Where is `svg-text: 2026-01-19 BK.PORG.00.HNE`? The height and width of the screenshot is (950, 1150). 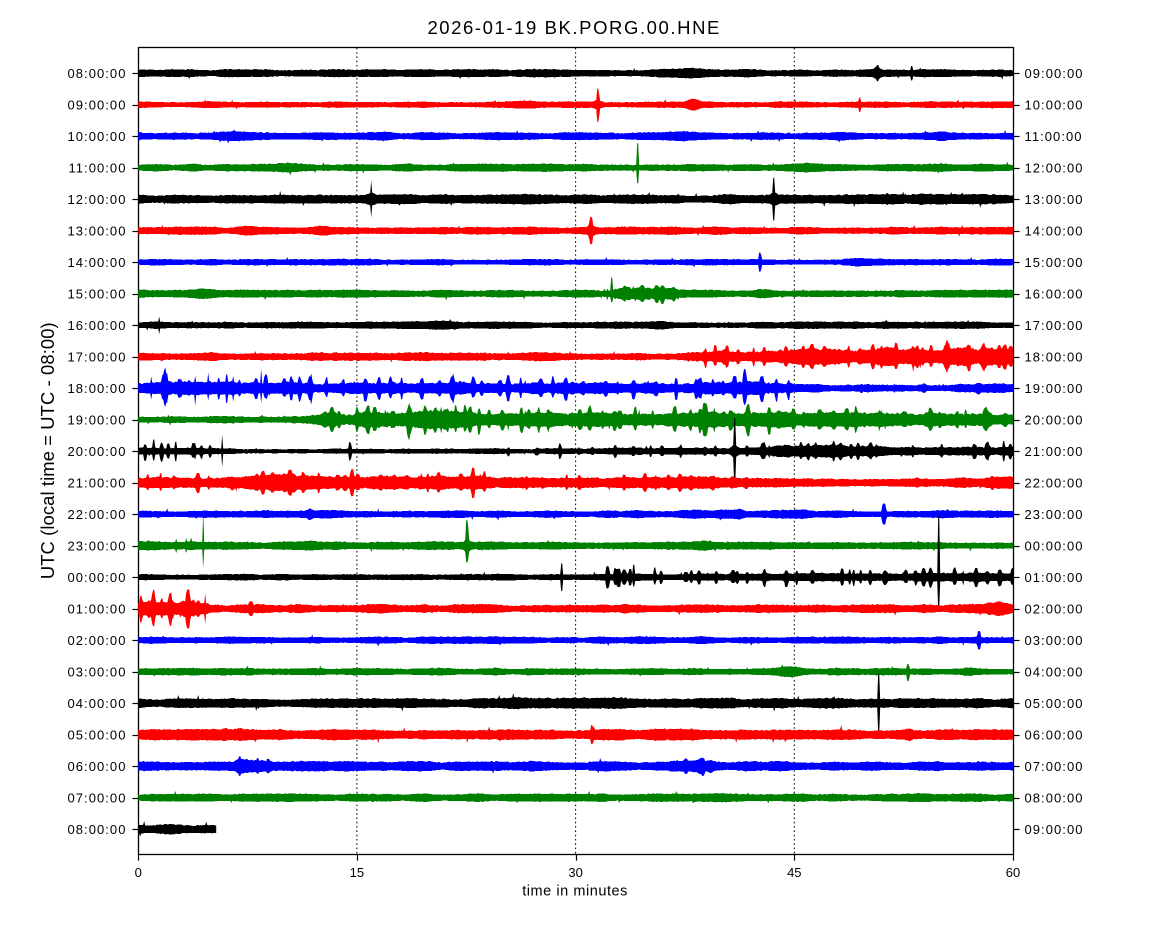
svg-text: 2026-01-19 BK.PORG.00.HNE is located at coordinates (574, 27).